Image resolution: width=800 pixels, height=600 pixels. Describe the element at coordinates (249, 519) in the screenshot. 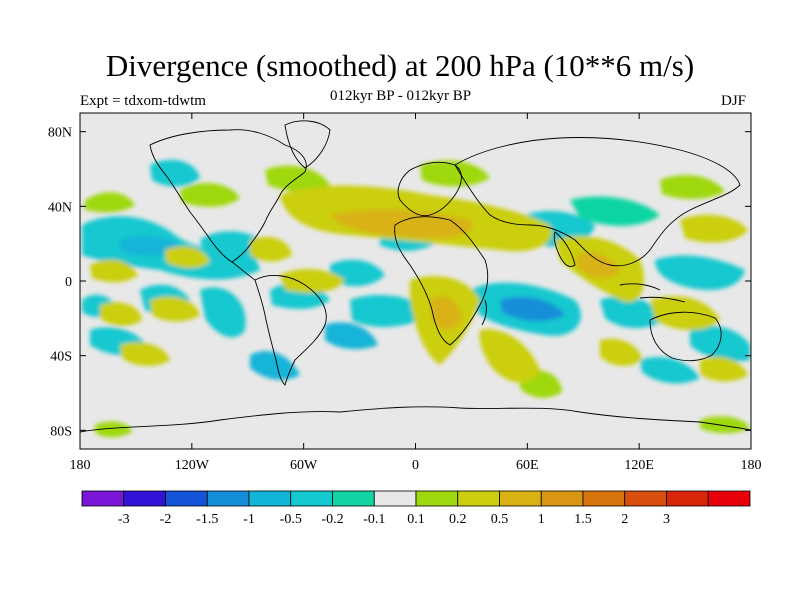

I see `colorbar-label: -1` at that location.